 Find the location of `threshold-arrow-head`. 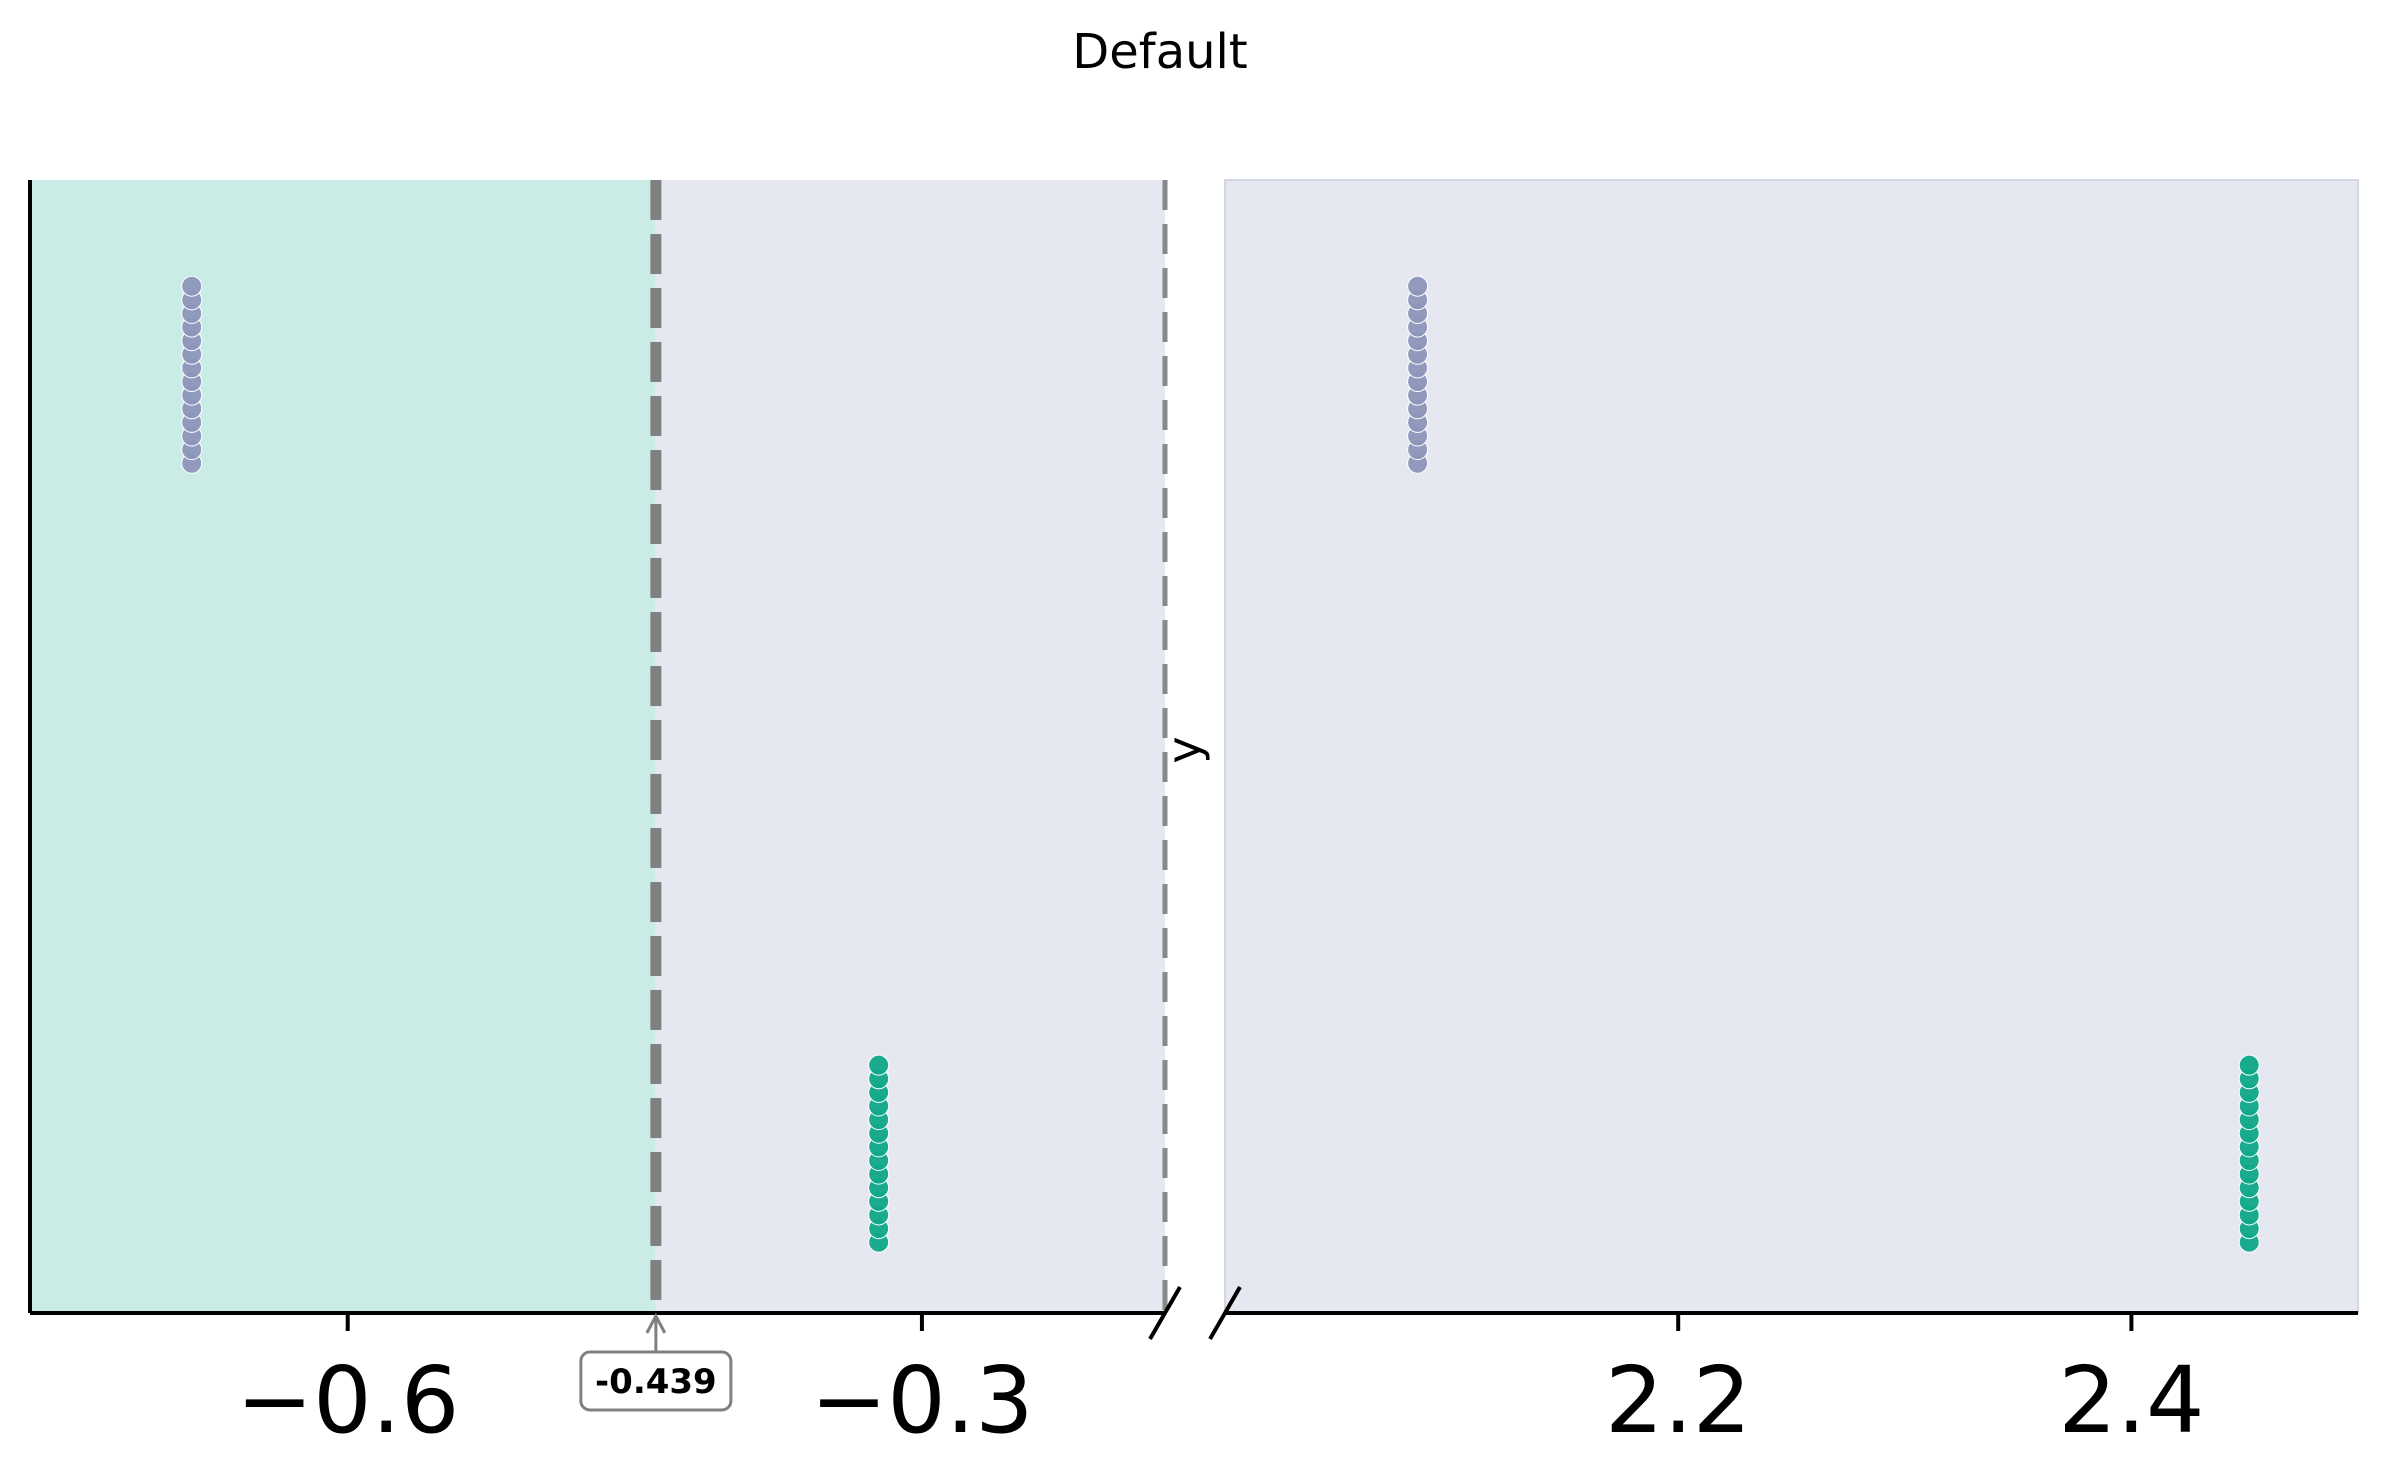

threshold-arrow-head is located at coordinates (656, 1323).